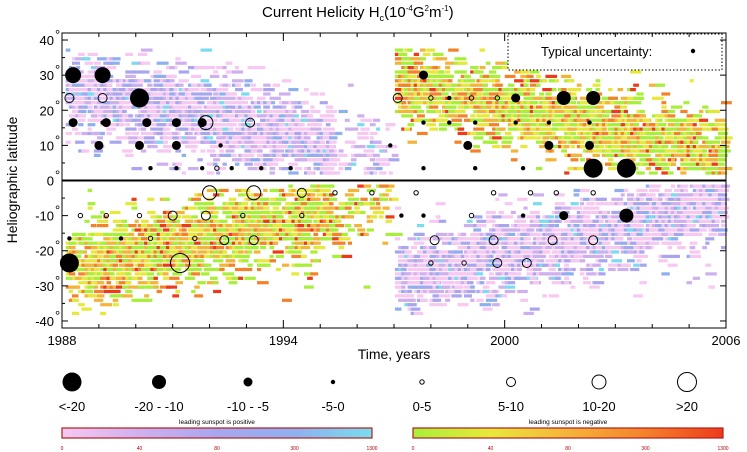 Image resolution: width=747 pixels, height=452 pixels. Describe the element at coordinates (206, 123) in the screenshot. I see `helicity-circle-open` at that location.